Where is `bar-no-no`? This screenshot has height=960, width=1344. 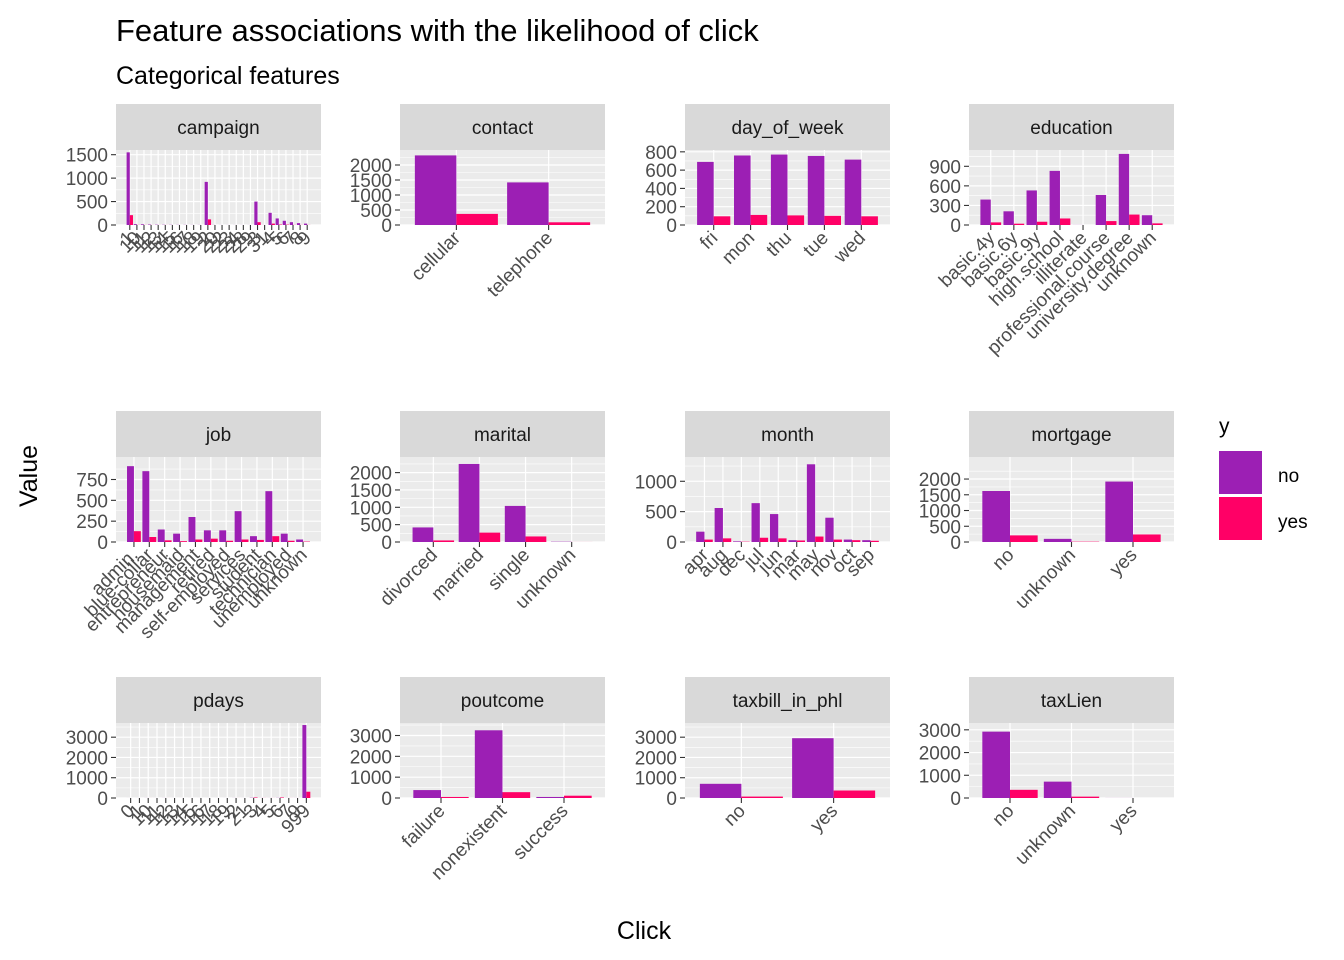 bar-no-no is located at coordinates (720, 790).